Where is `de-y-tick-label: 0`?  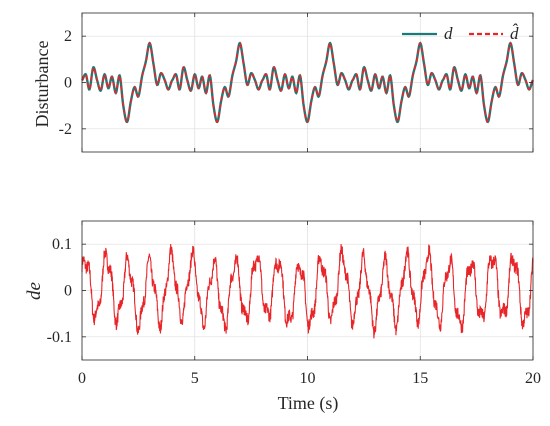 de-y-tick-label: 0 is located at coordinates (68, 291).